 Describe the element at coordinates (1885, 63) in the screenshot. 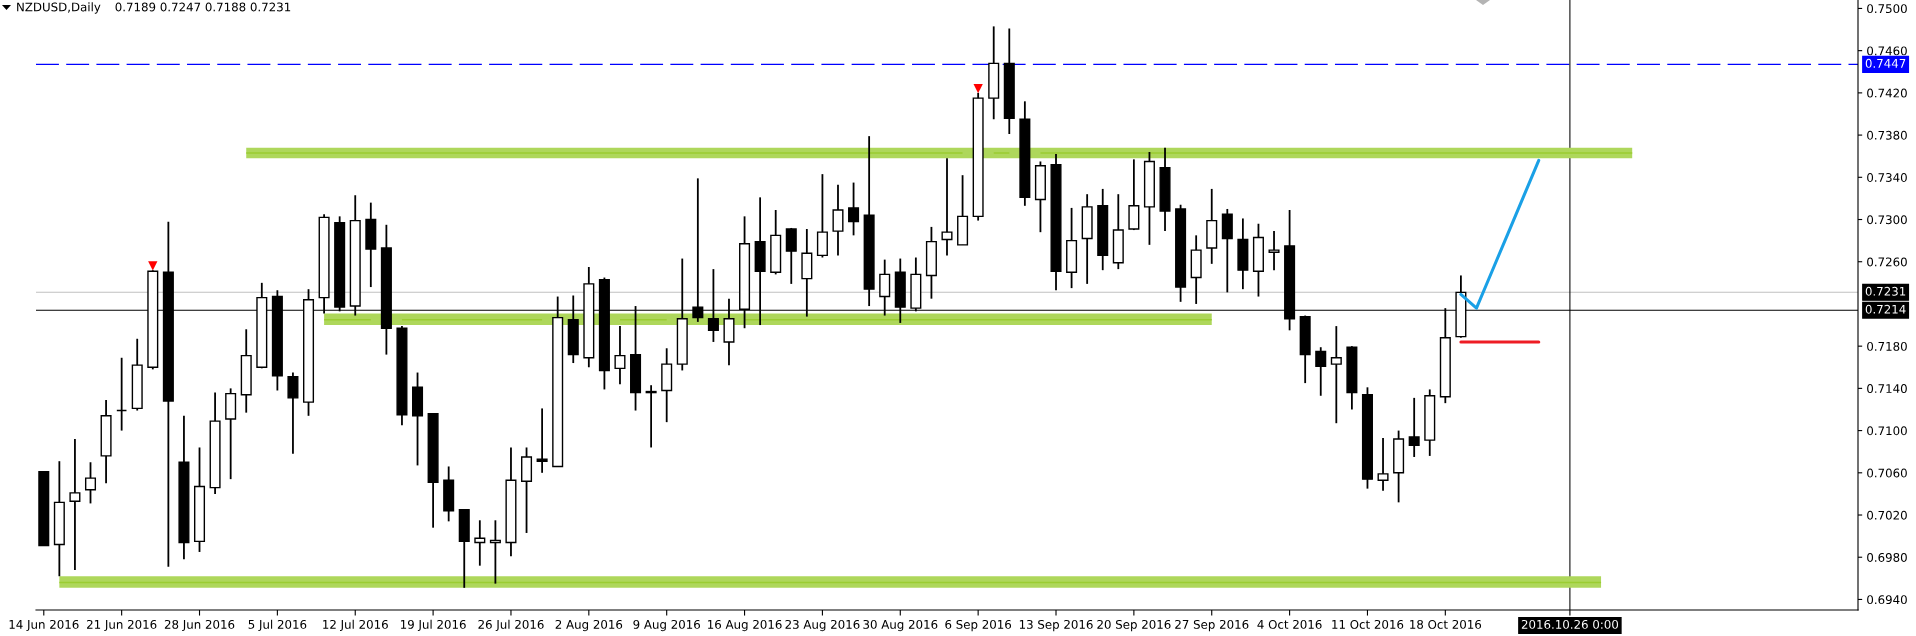

I see `ref-line-label: 0.7447` at that location.